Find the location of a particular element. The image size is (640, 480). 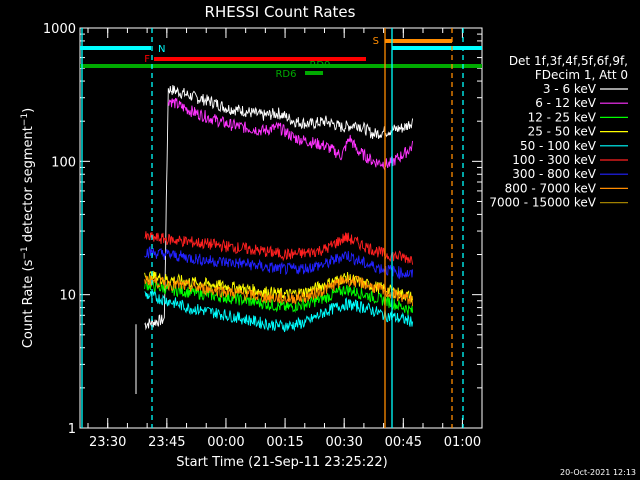

legend-header-line-1: Det 1f,3f,4f,5f,6f,9f, is located at coordinates (568, 61).